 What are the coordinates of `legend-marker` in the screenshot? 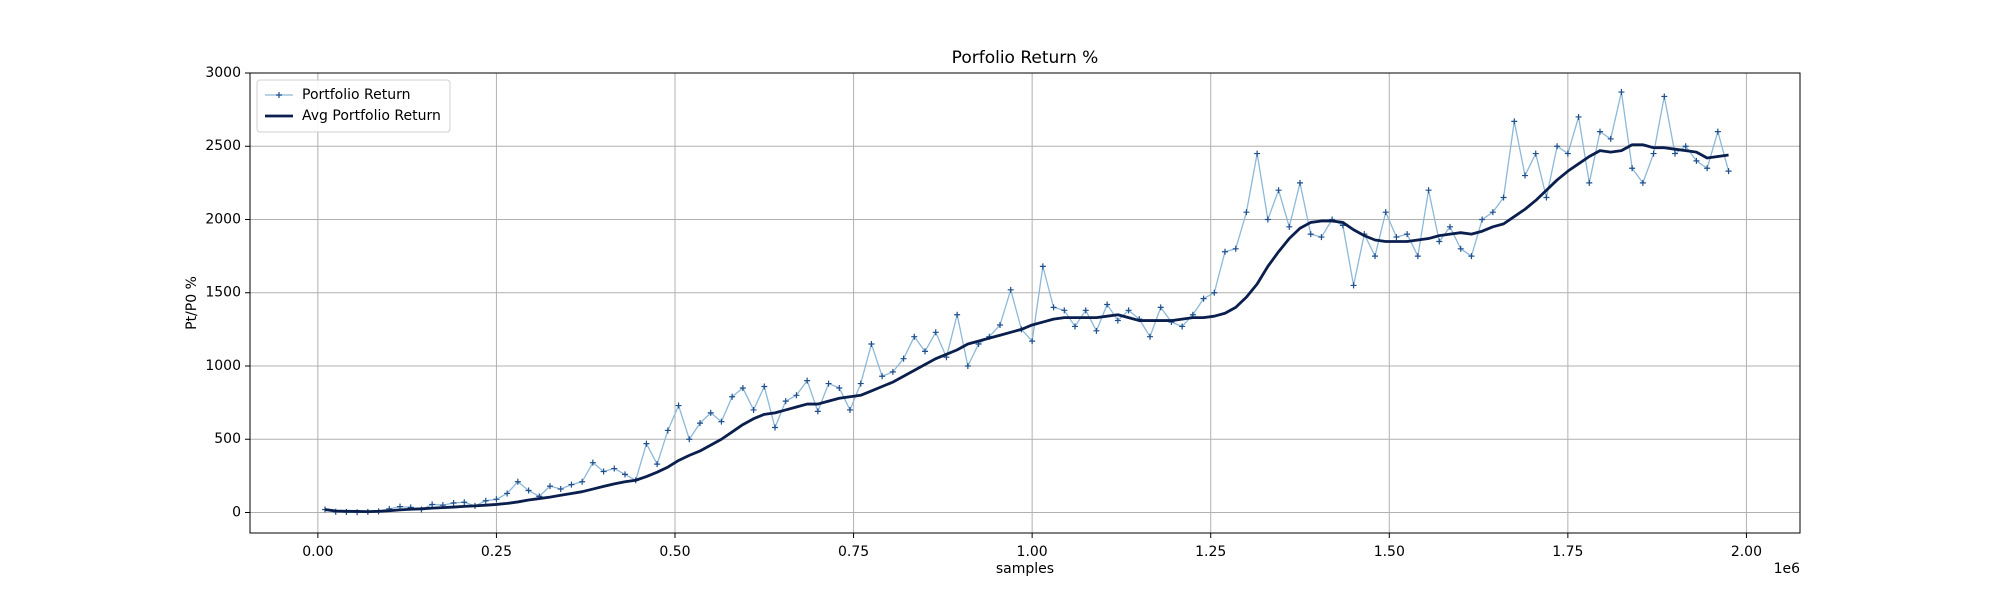 It's located at (279, 95).